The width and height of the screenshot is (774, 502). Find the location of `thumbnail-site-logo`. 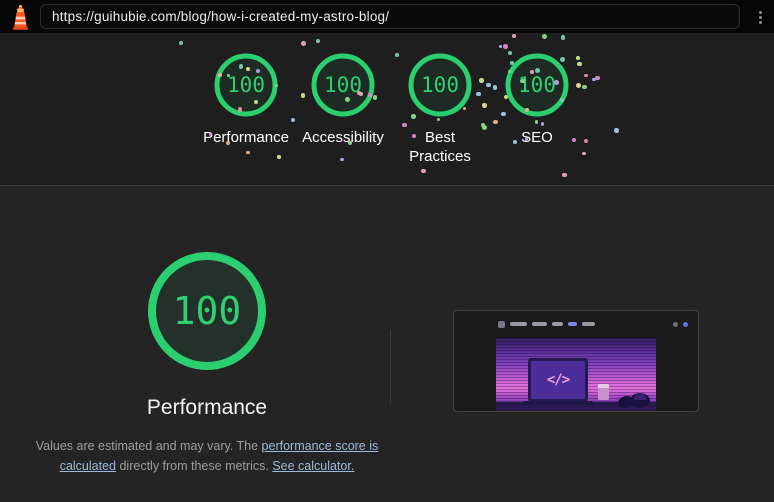

thumbnail-site-logo is located at coordinates (501, 324).